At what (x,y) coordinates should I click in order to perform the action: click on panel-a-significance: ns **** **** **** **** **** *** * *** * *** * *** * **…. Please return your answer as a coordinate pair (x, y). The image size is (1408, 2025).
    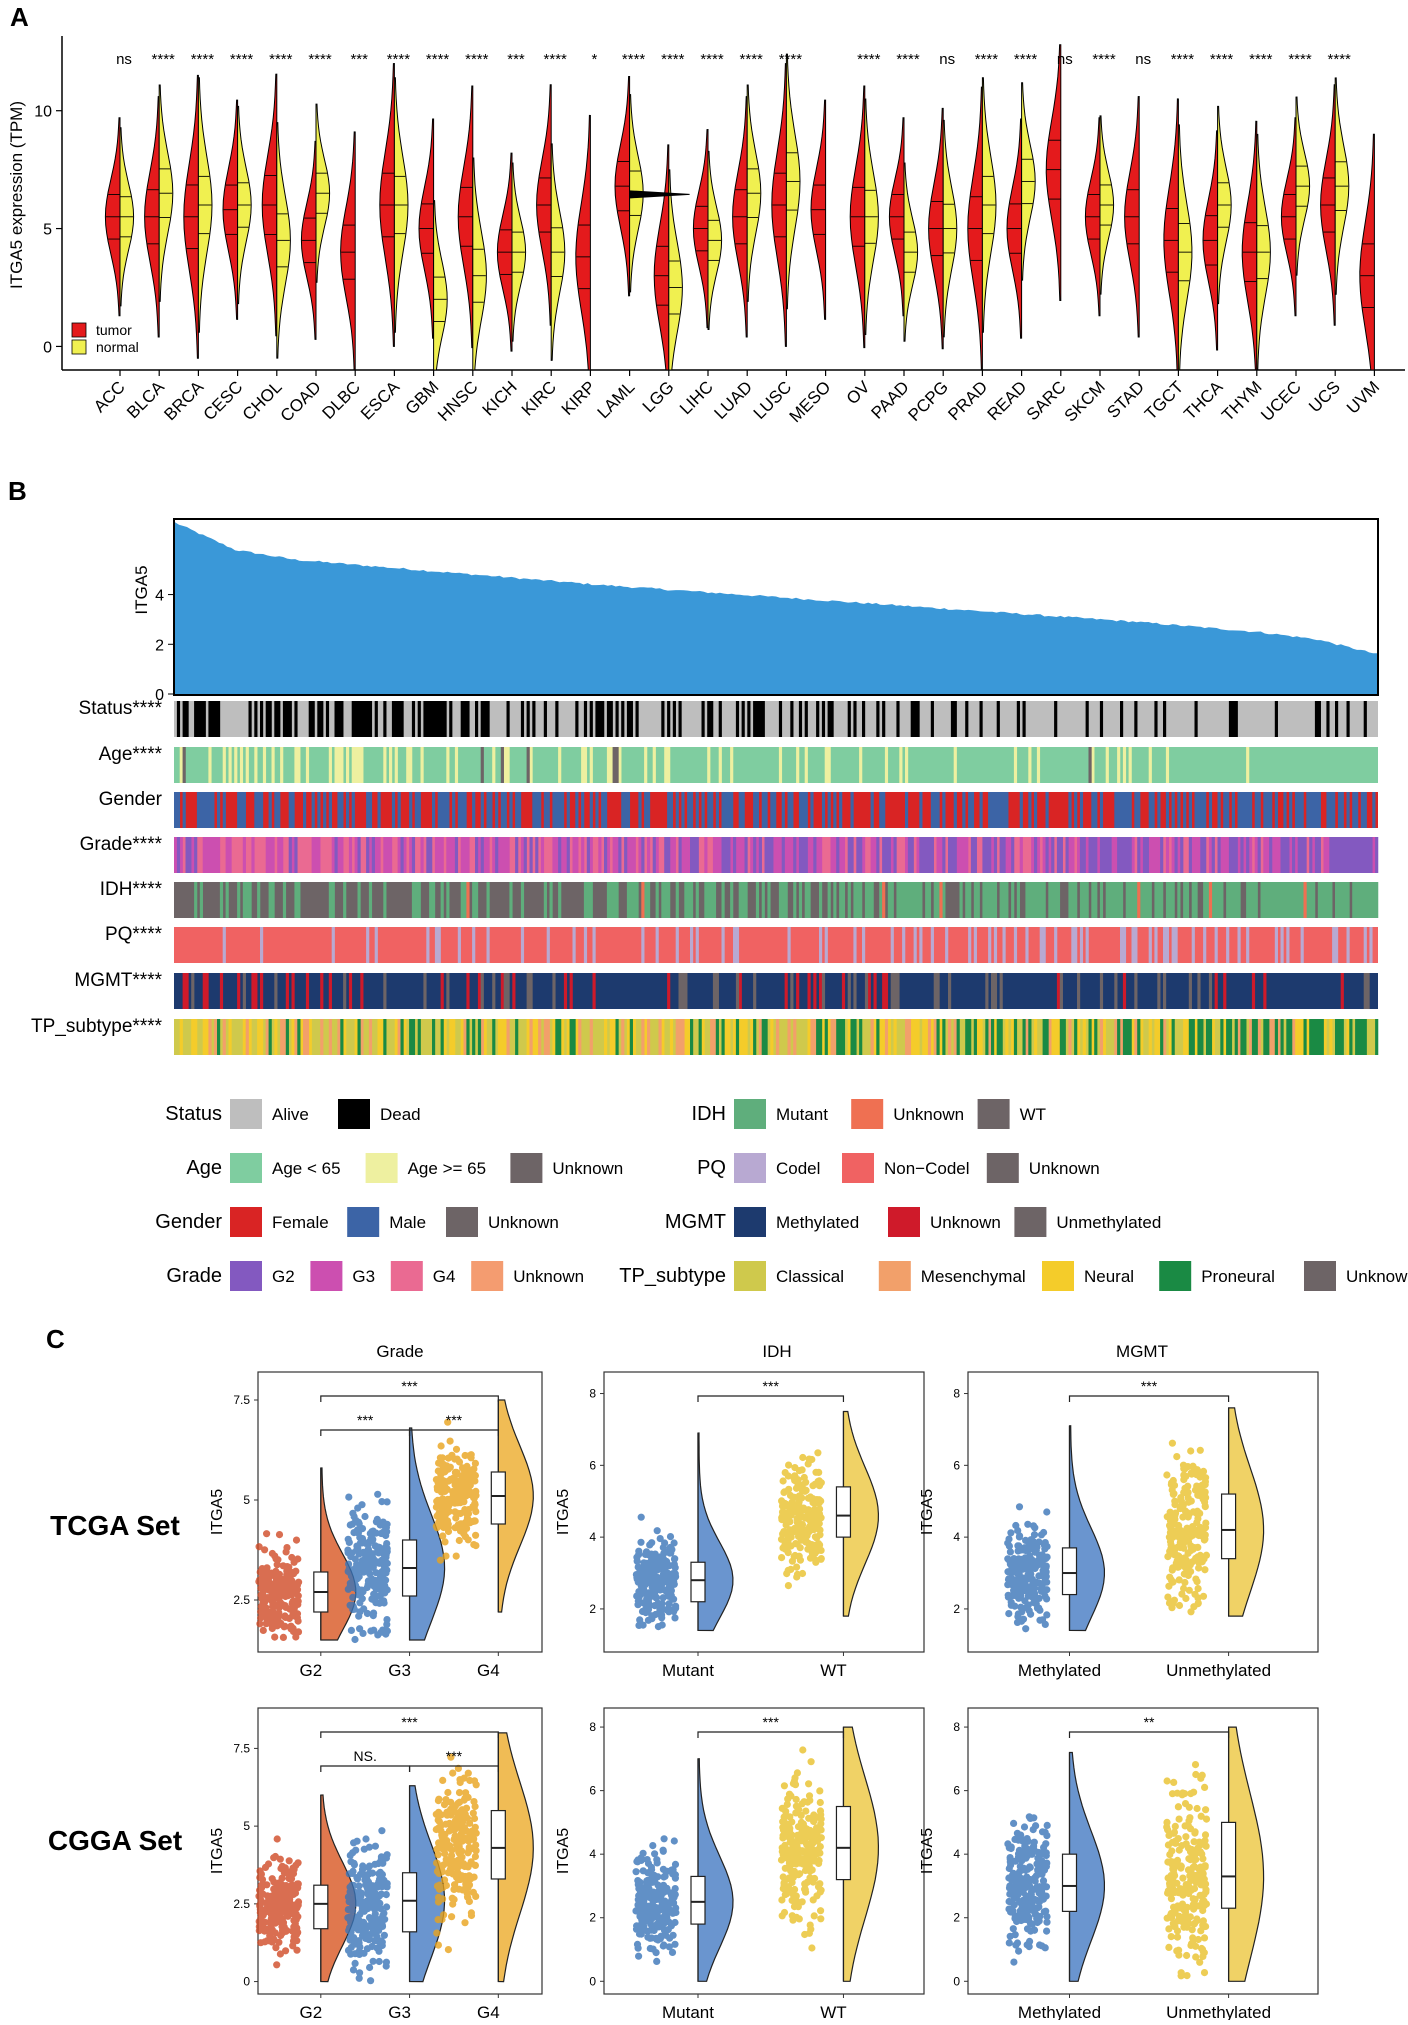
    Looking at the image, I should click on (733, 59).